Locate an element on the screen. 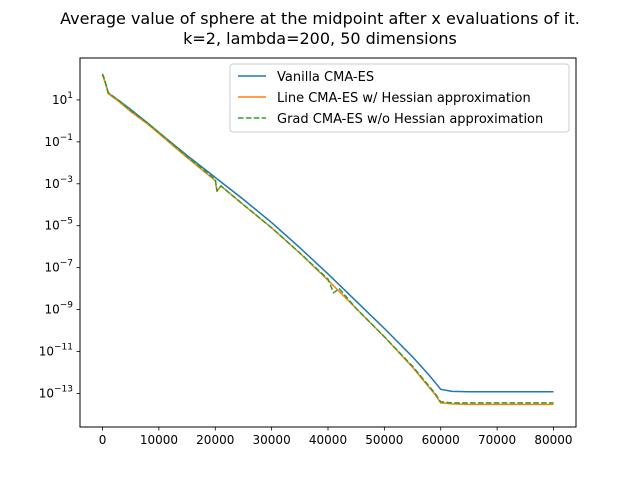 The width and height of the screenshot is (640, 480). y-tick-label: 10⁻¹ is located at coordinates (58, 141).